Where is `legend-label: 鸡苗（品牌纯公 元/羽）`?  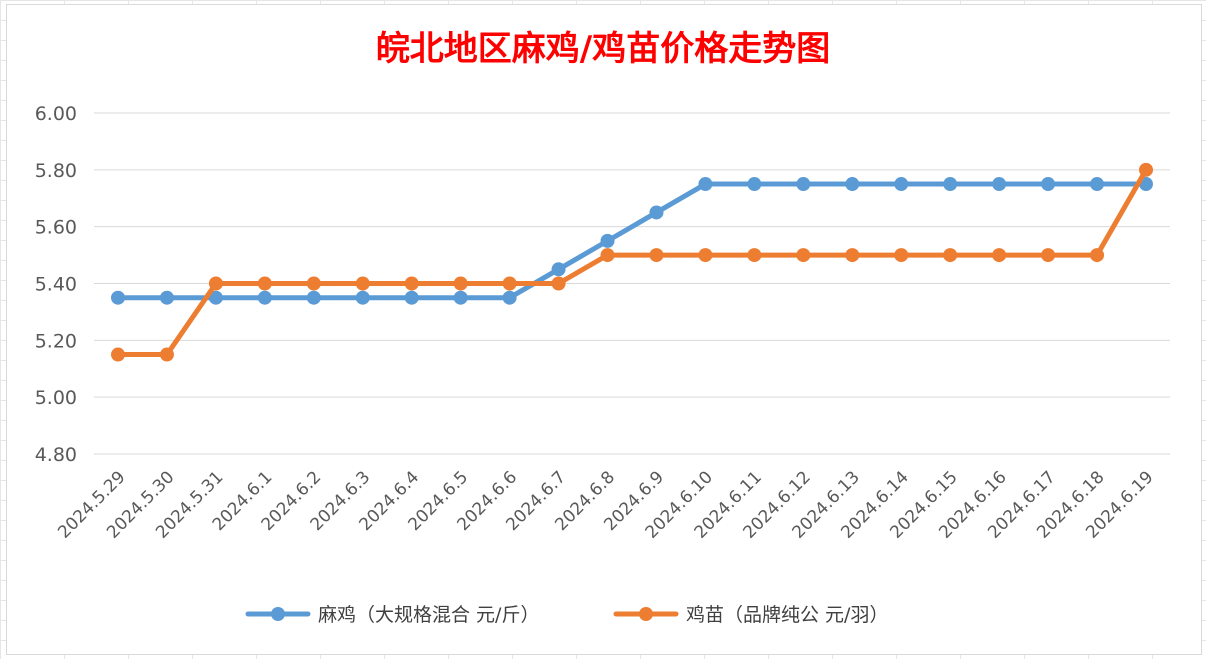
legend-label: 鸡苗（品牌纯公 元/羽） is located at coordinates (787, 615).